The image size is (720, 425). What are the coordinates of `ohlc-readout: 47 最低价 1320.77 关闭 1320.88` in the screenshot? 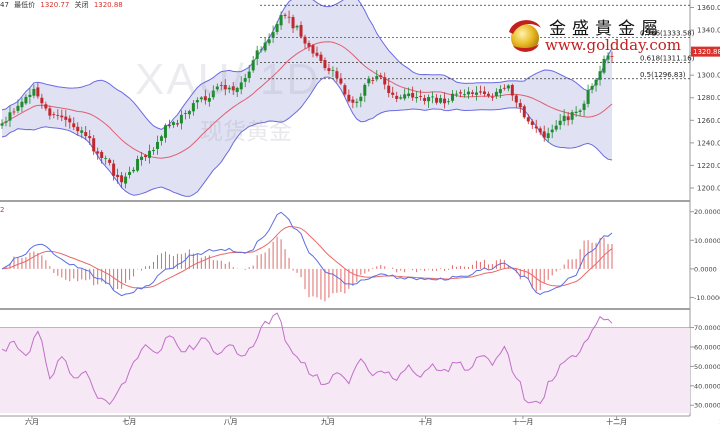 It's located at (63, 5).